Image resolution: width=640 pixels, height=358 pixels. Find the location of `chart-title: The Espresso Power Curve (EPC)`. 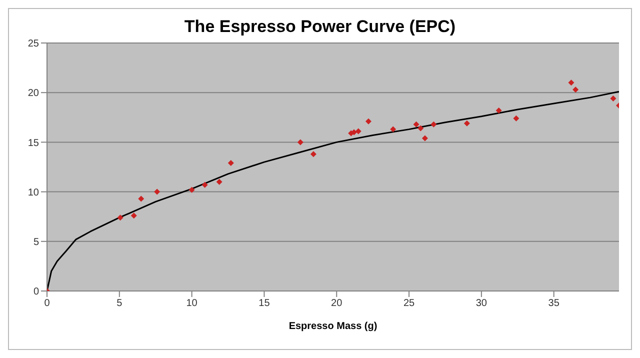

chart-title: The Espresso Power Curve (EPC) is located at coordinates (320, 27).